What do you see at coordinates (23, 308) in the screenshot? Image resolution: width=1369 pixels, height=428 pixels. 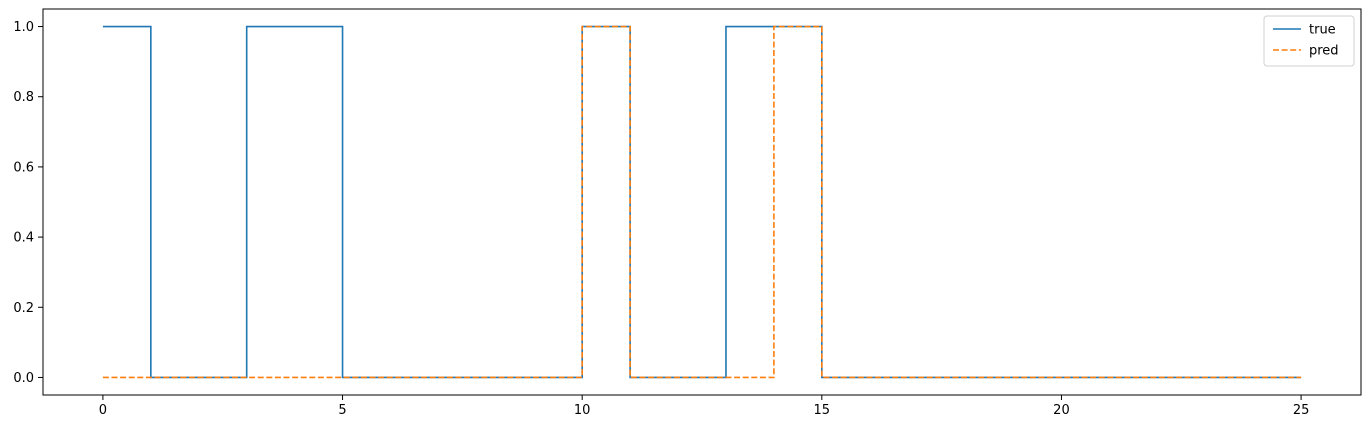 I see `y-tick-label: 0.2` at bounding box center [23, 308].